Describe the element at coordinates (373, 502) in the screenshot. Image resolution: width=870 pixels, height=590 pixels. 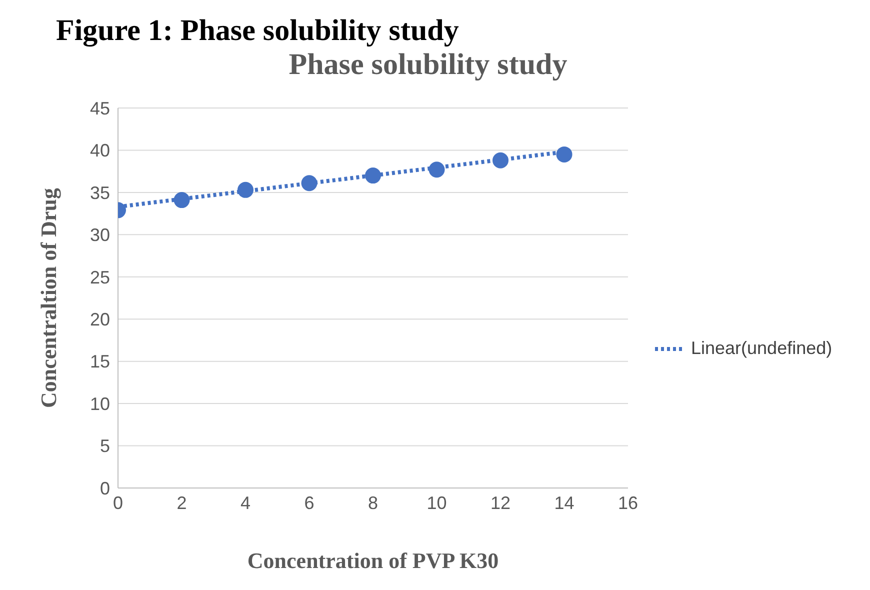
I see `x-tick-label: 8` at that location.